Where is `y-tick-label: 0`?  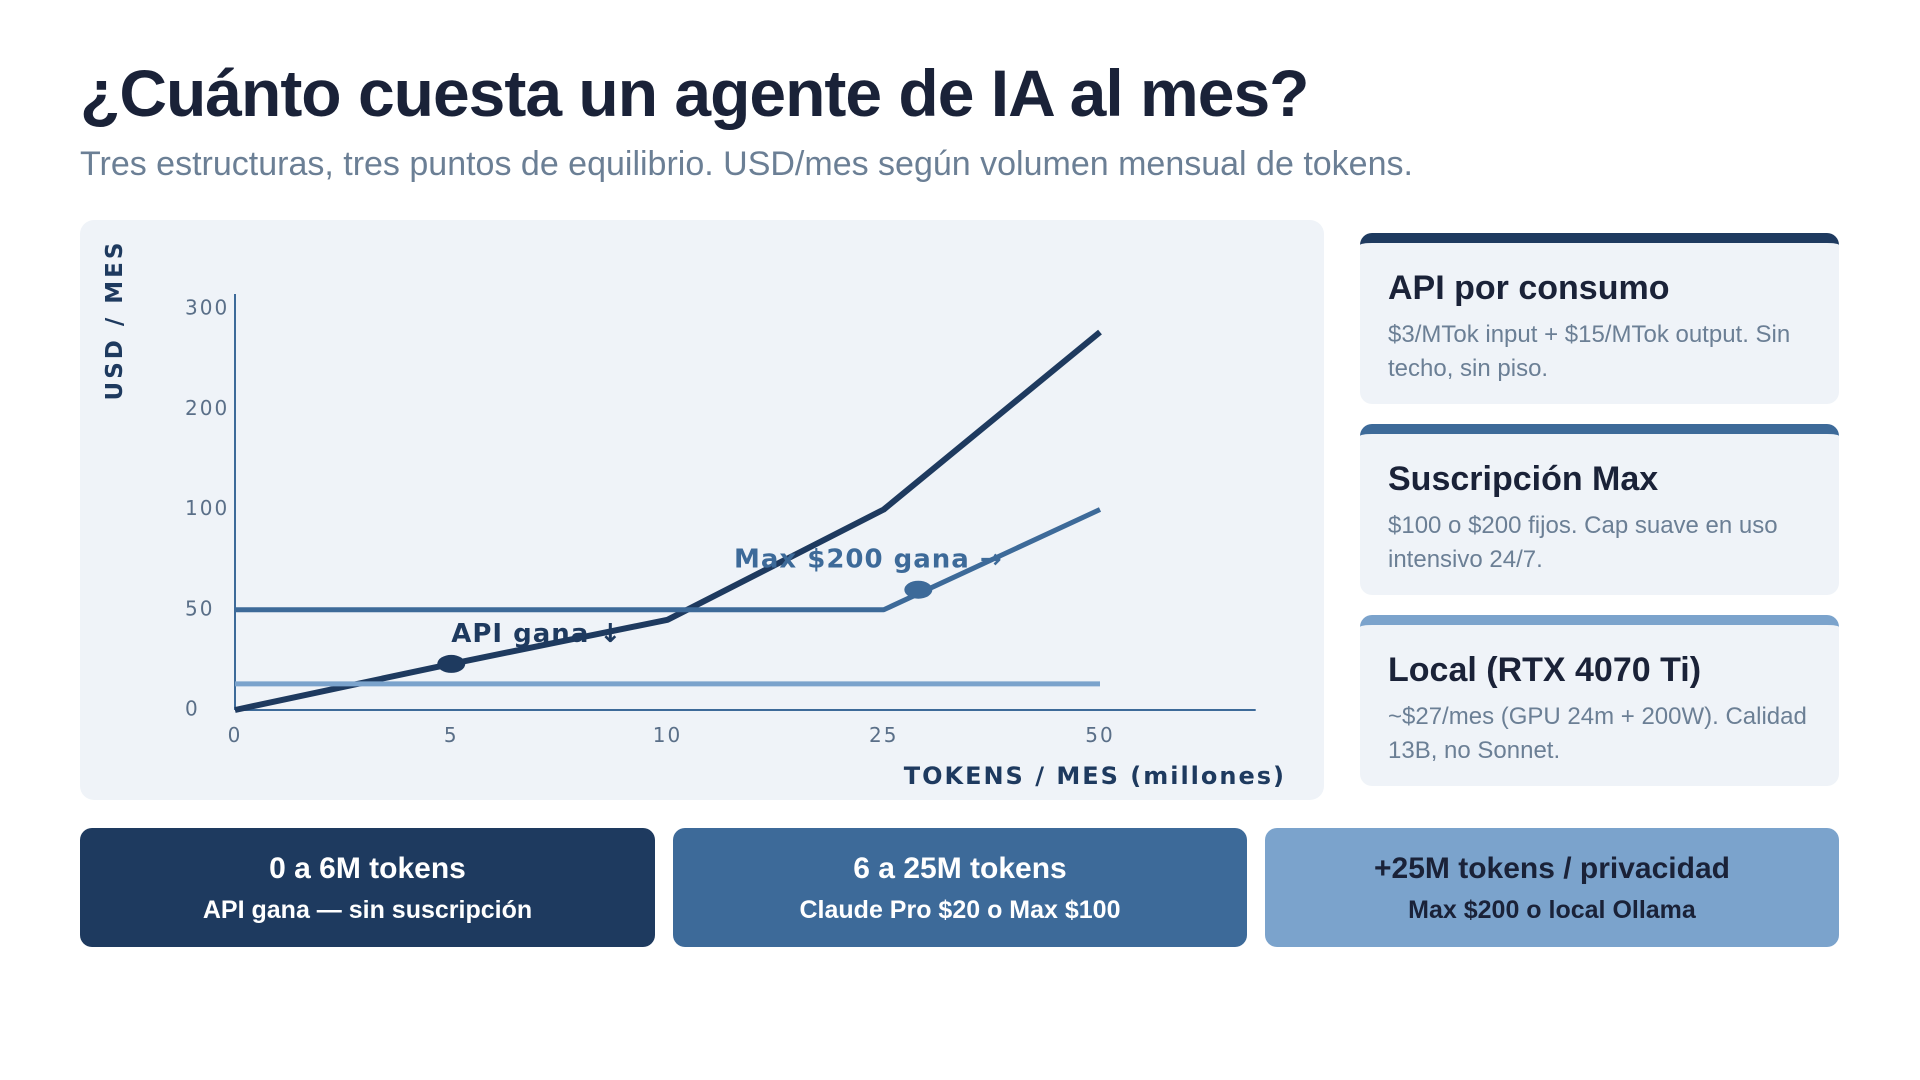
y-tick-label: 0 is located at coordinates (192, 709).